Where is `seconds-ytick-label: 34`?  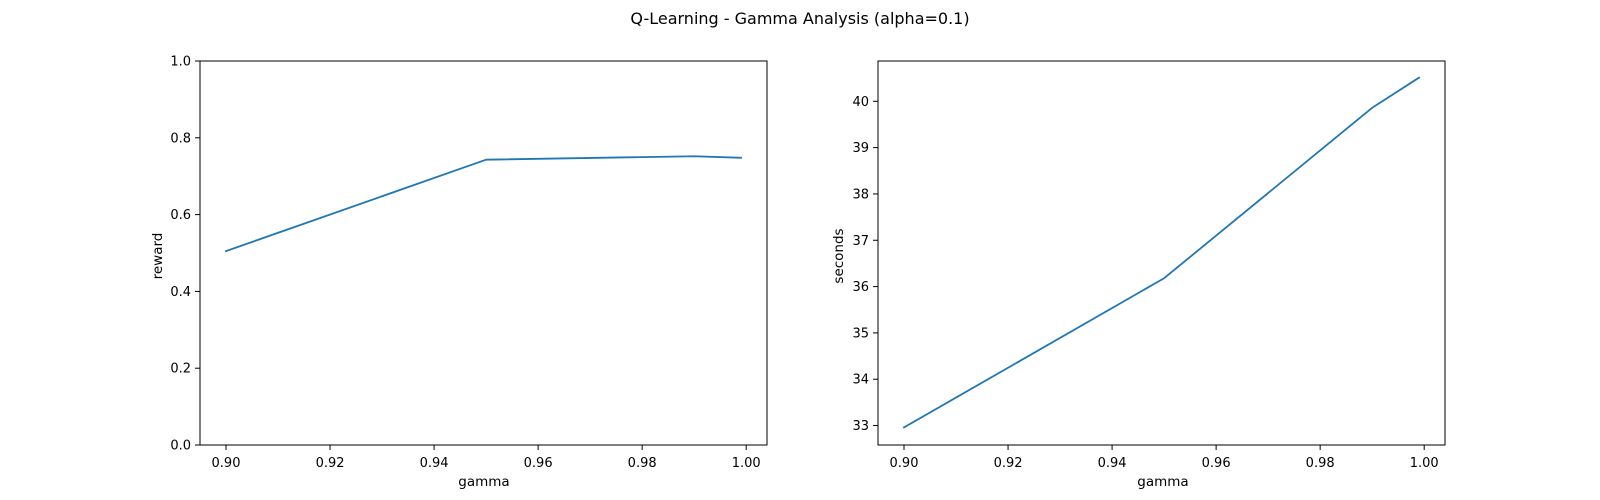
seconds-ytick-label: 34 is located at coordinates (860, 380).